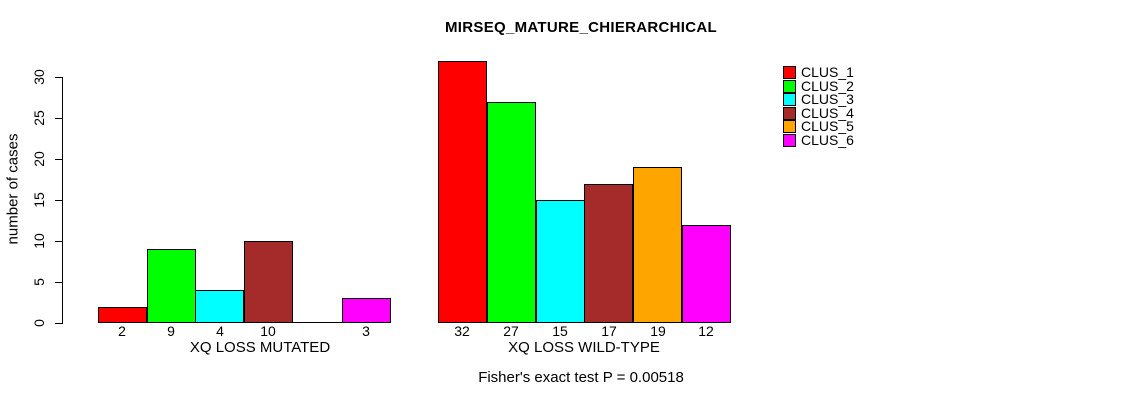  I want to click on legend-item-clus_6: CLUS_6, so click(818, 139).